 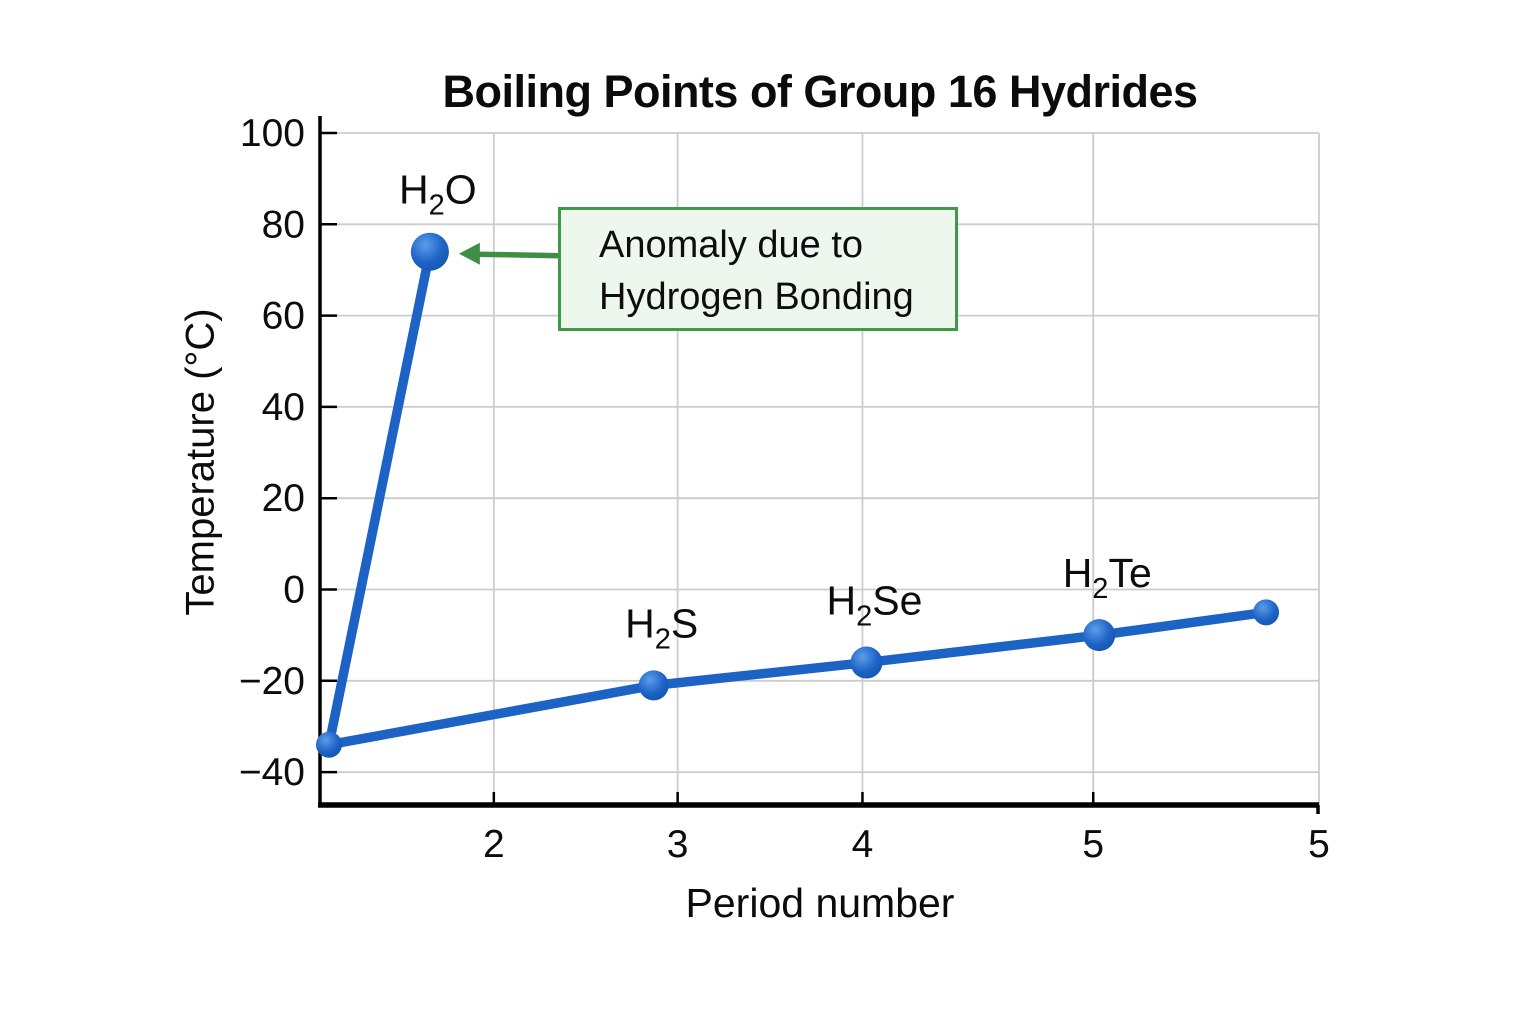 What do you see at coordinates (200, 462) in the screenshot?
I see `y-axis-label: Temperature (°C)` at bounding box center [200, 462].